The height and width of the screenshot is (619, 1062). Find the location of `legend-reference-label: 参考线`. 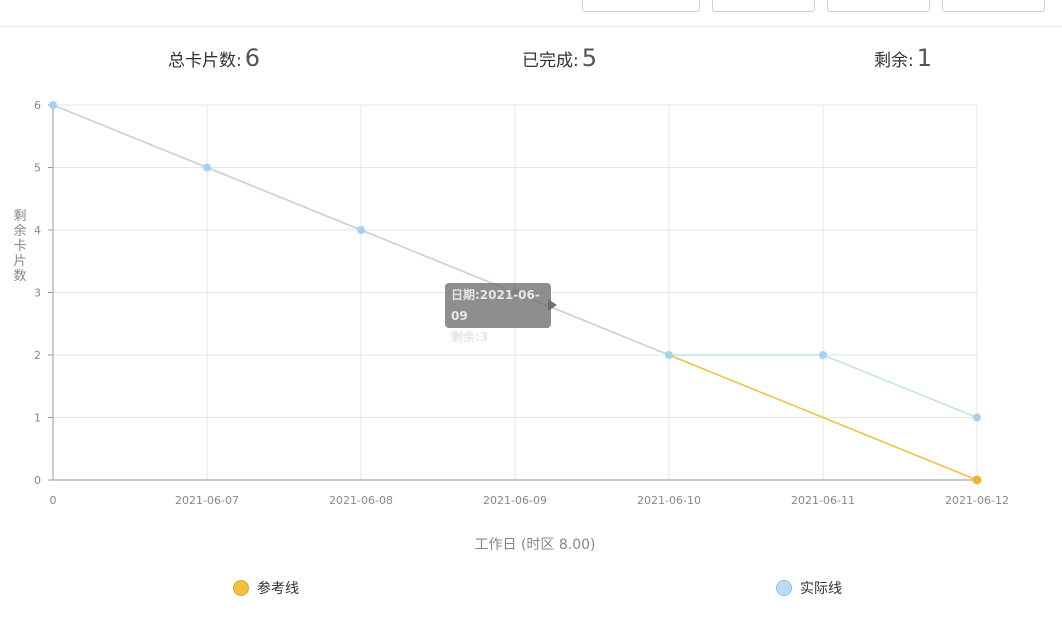

legend-reference-label: 参考线 is located at coordinates (278, 589).